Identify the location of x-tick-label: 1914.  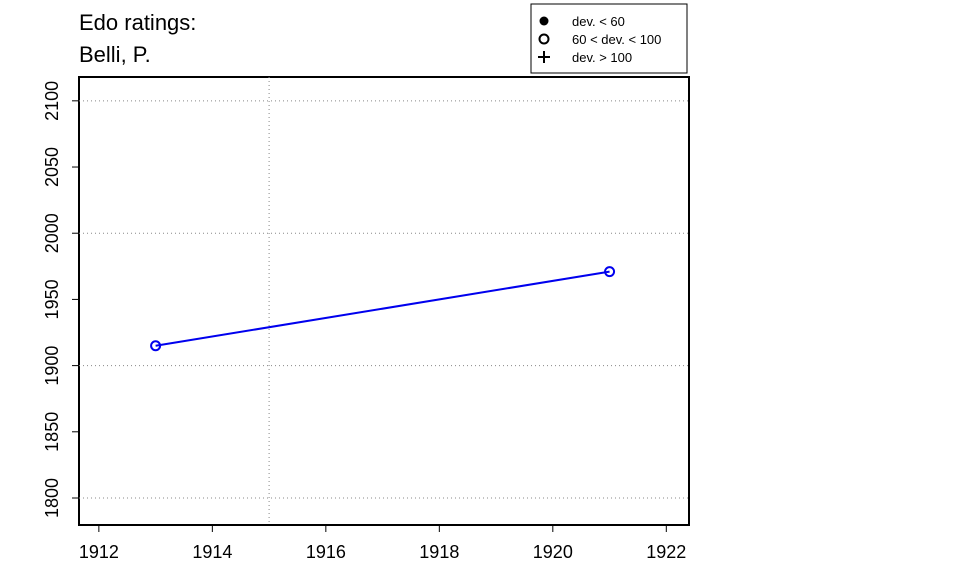
(212, 552).